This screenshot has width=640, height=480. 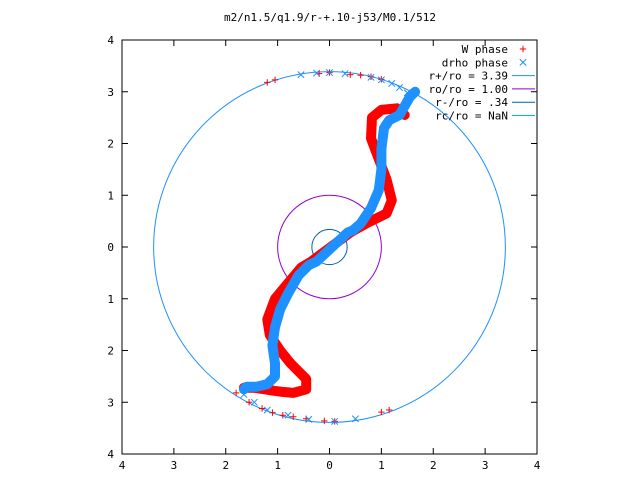 What do you see at coordinates (471, 102) in the screenshot?
I see `legend-label: r-/ro = .34` at bounding box center [471, 102].